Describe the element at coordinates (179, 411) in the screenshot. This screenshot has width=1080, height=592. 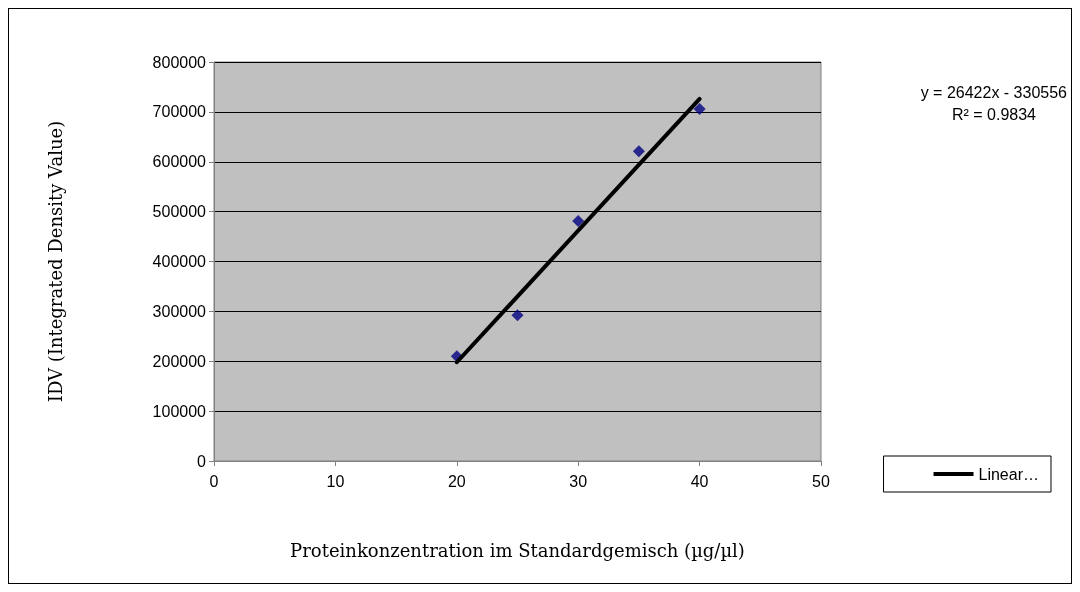
I see `y-tick-label: 100000` at that location.